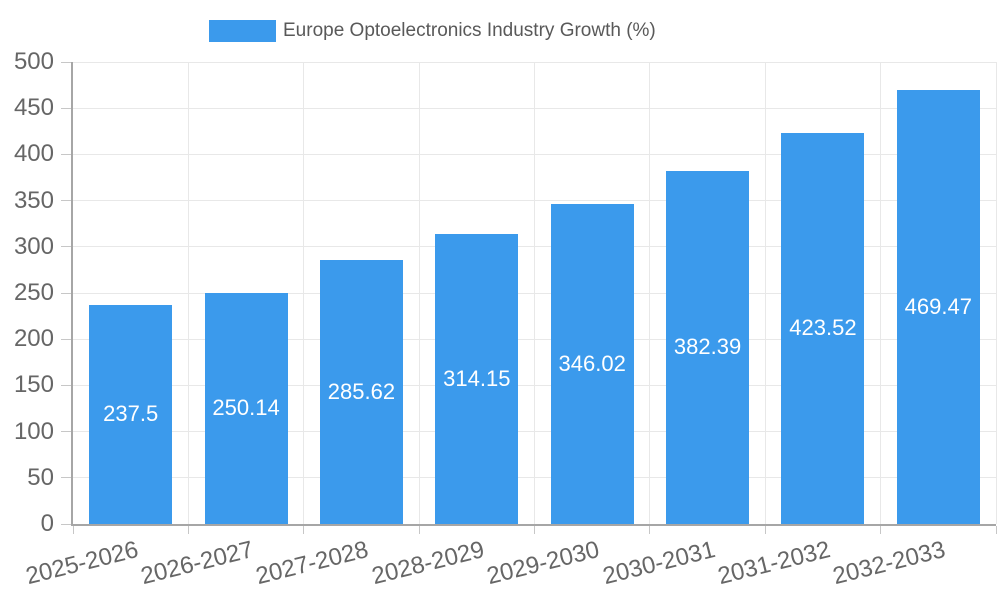  Describe the element at coordinates (33, 154) in the screenshot. I see `y-tick-label: 400` at that location.